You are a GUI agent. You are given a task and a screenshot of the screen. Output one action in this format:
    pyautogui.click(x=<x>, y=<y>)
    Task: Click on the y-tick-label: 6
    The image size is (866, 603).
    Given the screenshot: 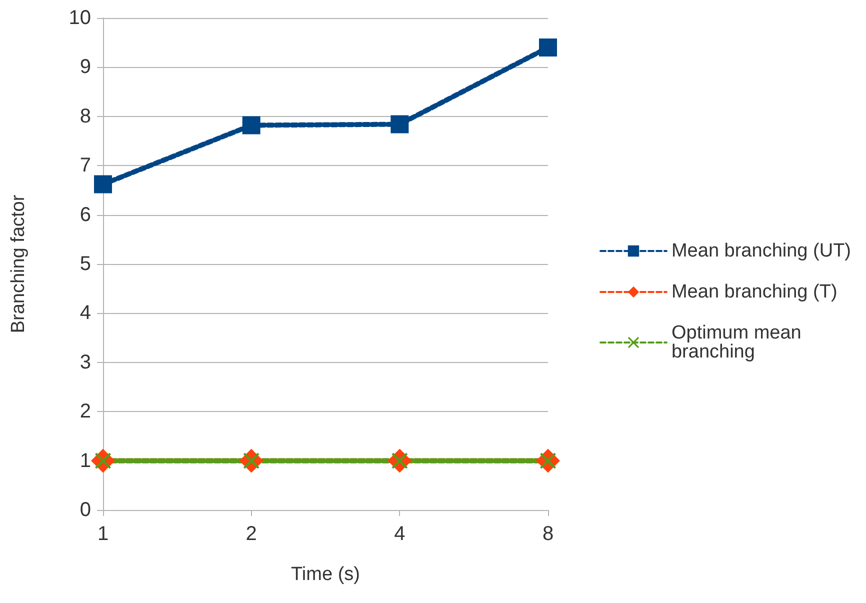 What is the action you would take?
    pyautogui.click(x=85, y=215)
    